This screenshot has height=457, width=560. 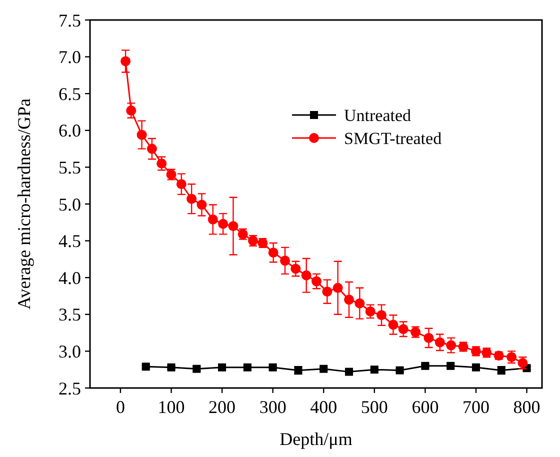 I want to click on x-tick-label: 100, so click(x=171, y=407).